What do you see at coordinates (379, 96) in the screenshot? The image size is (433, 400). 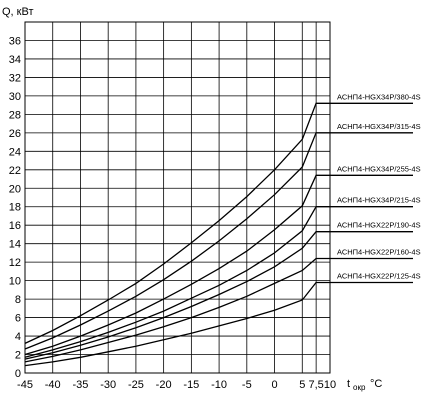 I see `series-label: АСНП4-HGX34P/380-4S` at bounding box center [379, 96].